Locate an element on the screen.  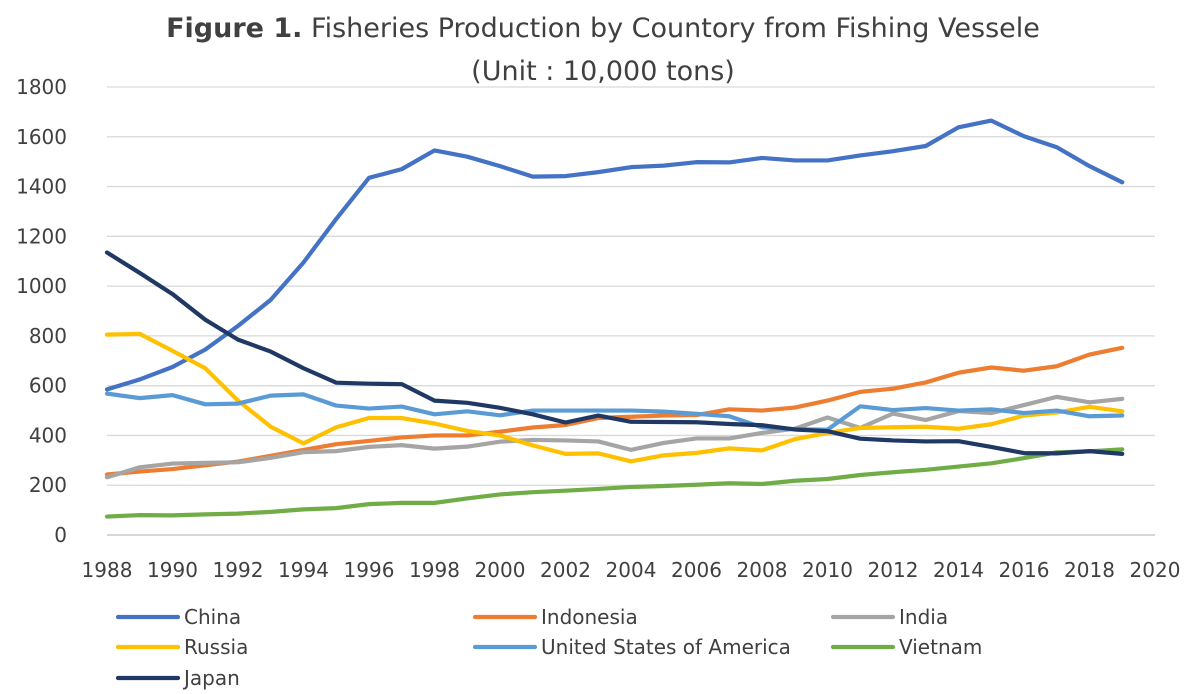
y-axis-ticks: 0 200 400 600 800 1000 1200 1400 1600 1800 is located at coordinates (41, 311).